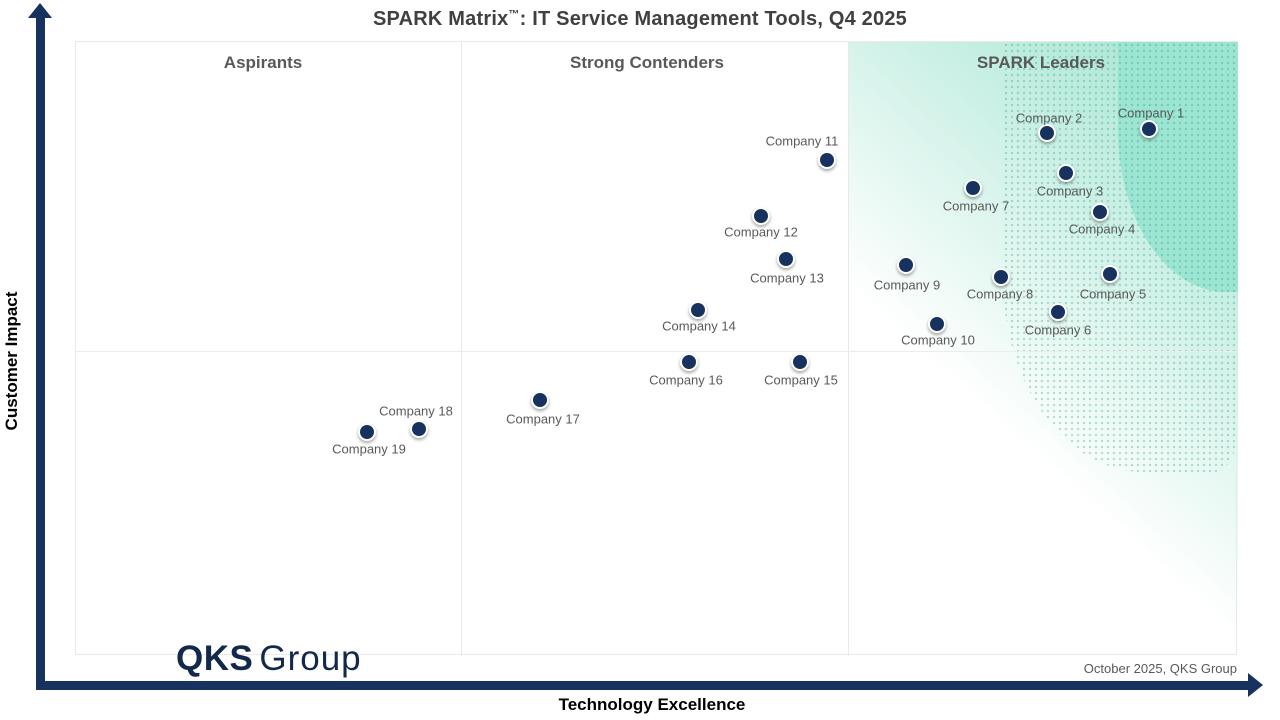 The image size is (1280, 720). Describe the element at coordinates (310, 658) in the screenshot. I see `logo-text-regular: Group` at that location.